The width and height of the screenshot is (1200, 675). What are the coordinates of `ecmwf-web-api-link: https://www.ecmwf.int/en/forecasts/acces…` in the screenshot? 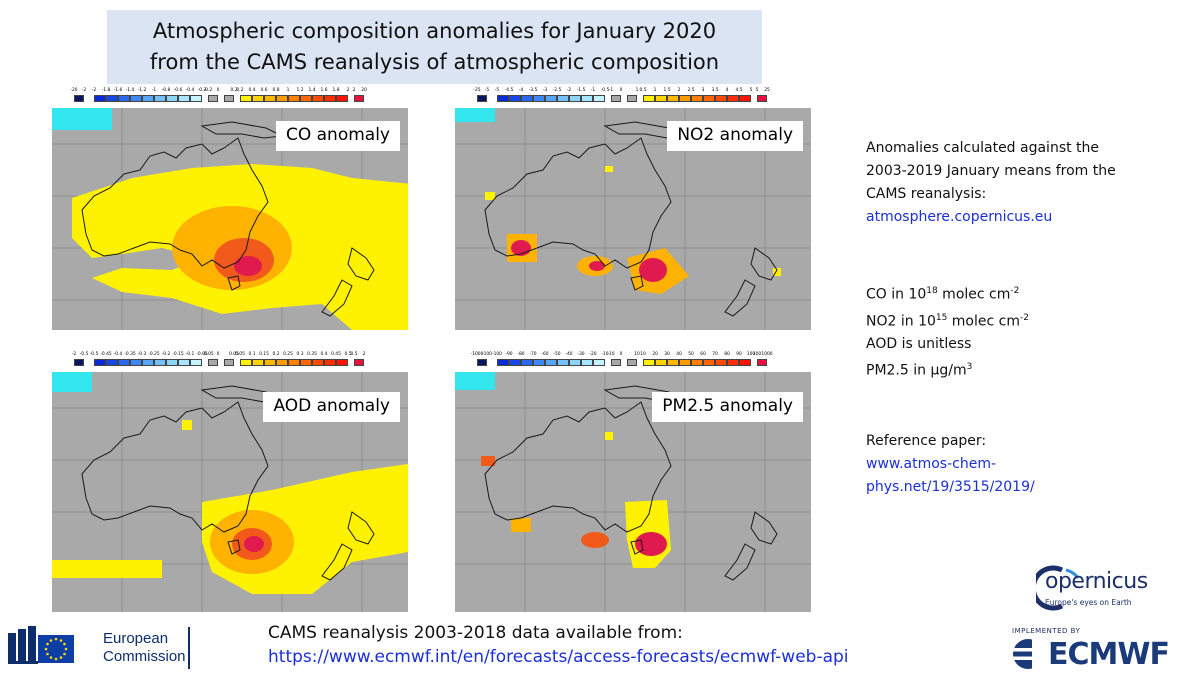 It's located at (558, 657).